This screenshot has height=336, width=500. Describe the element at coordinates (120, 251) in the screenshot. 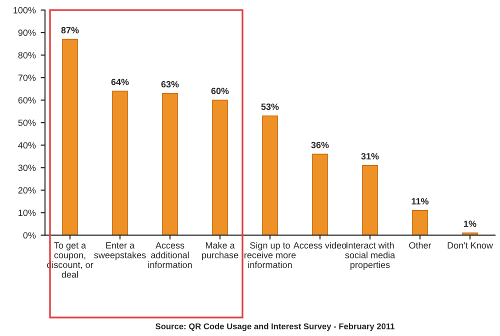

I see `x-tick-label: Enter a sweepstakes` at that location.